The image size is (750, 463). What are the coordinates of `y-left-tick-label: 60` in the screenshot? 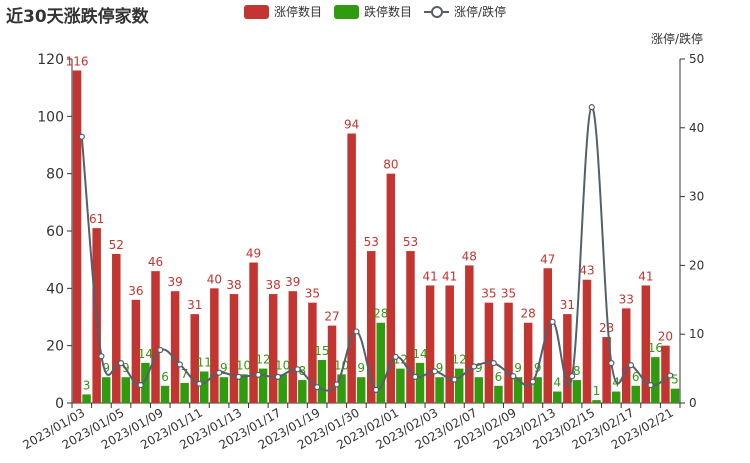 It's located at (55, 232).